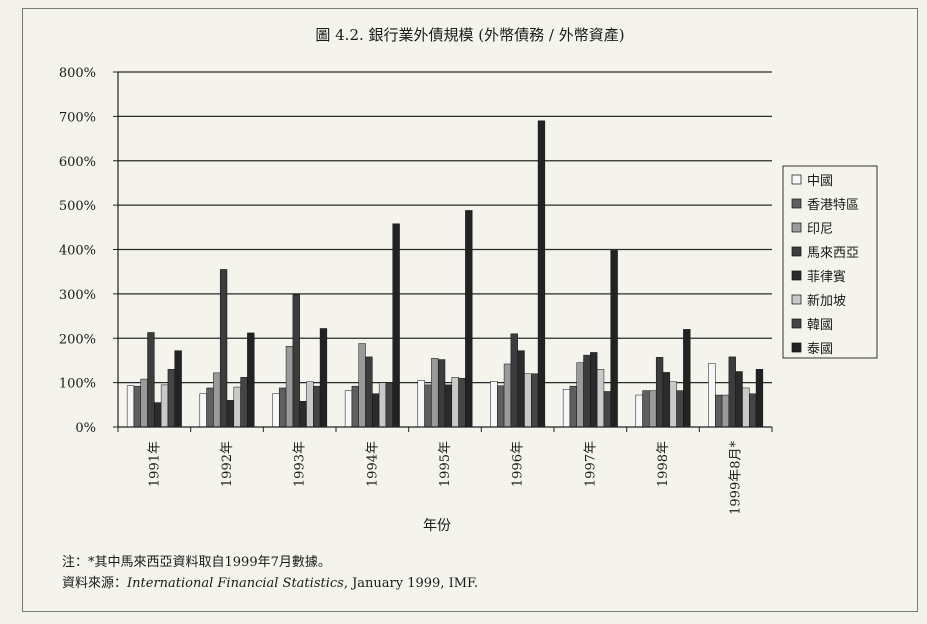  Describe the element at coordinates (469, 35) in the screenshot. I see `chart-title: 圖 4.2. 銀行業外債規模 (外幣債務 / 外幣資產)` at that location.